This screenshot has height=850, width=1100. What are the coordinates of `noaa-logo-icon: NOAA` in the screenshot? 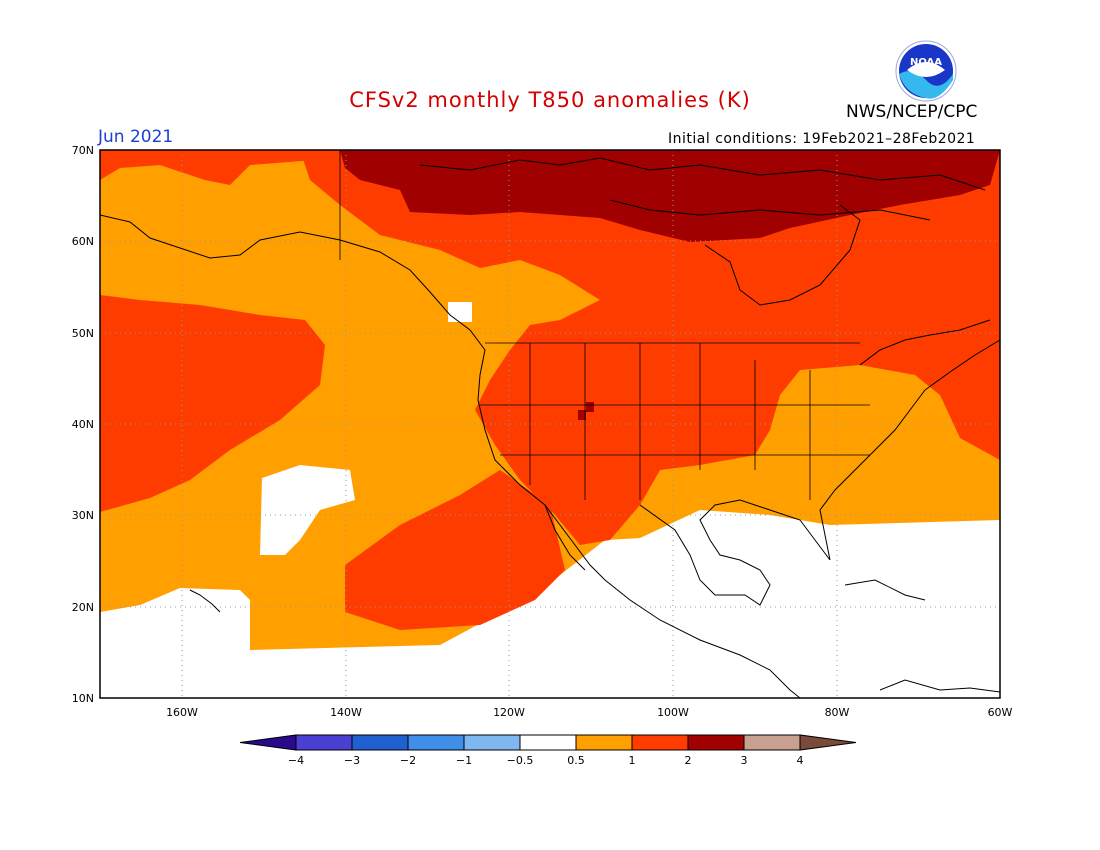 It's located at (926, 71).